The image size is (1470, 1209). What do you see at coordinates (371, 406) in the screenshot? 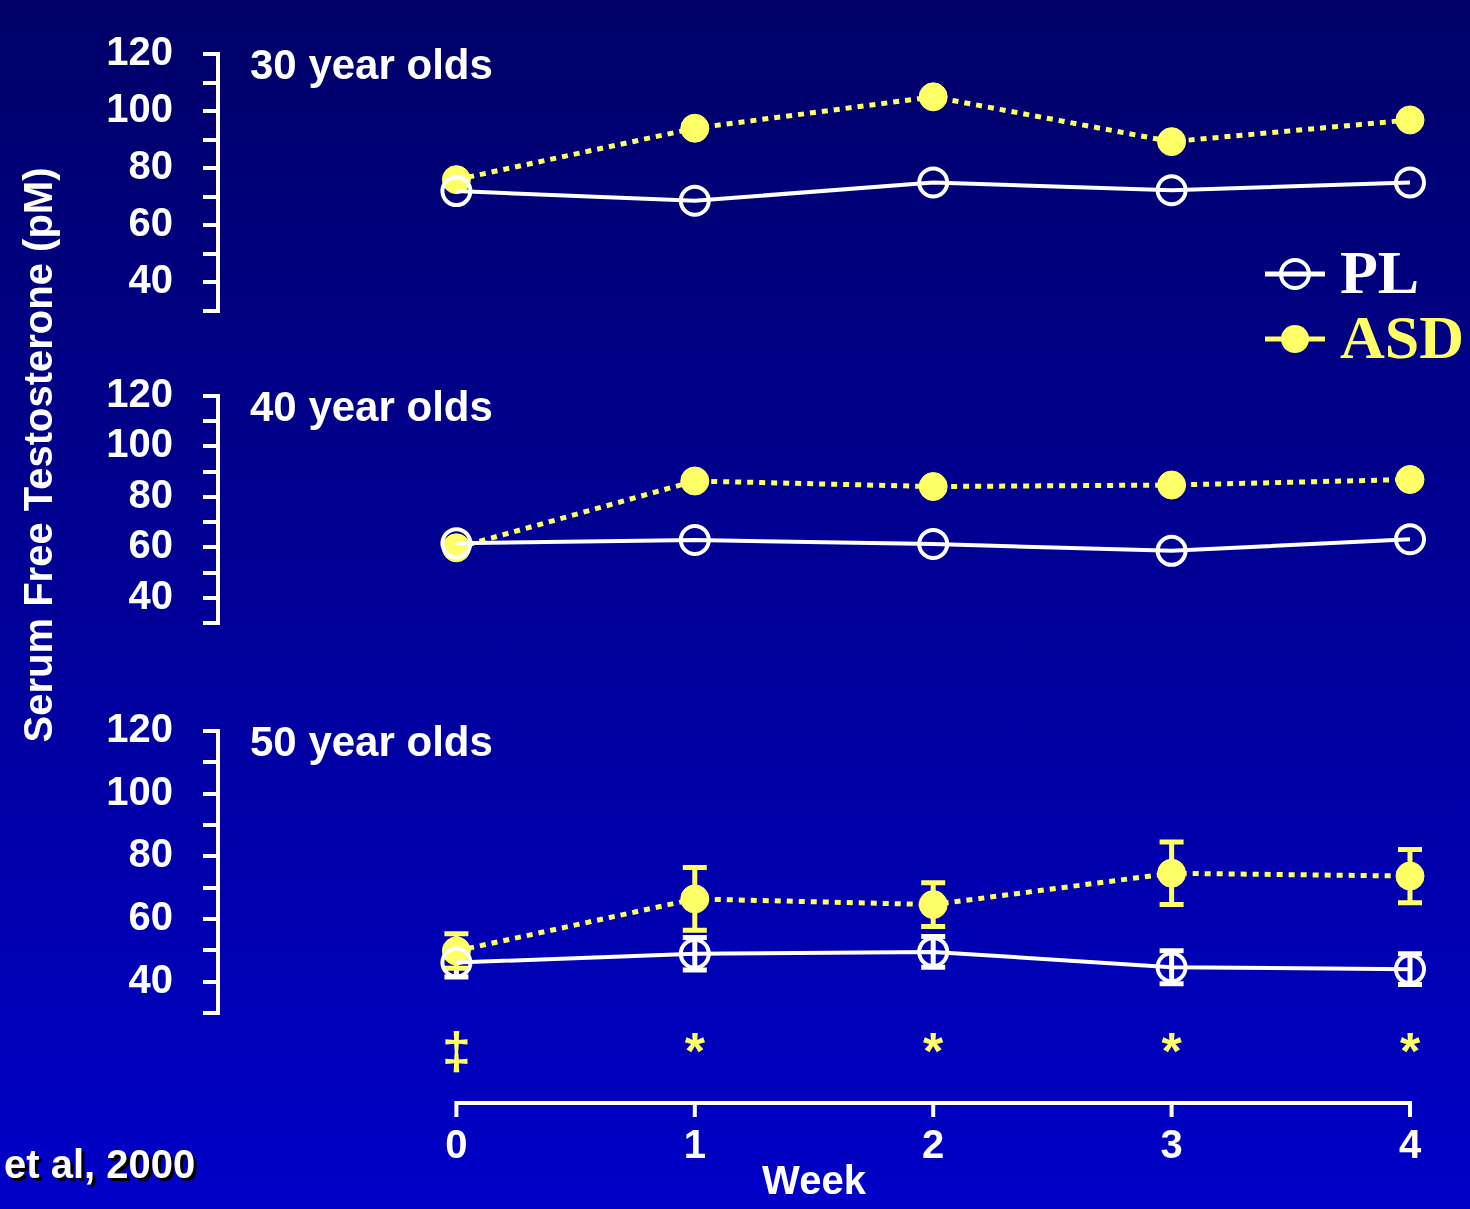
I see `chart-title: 40 year olds` at bounding box center [371, 406].